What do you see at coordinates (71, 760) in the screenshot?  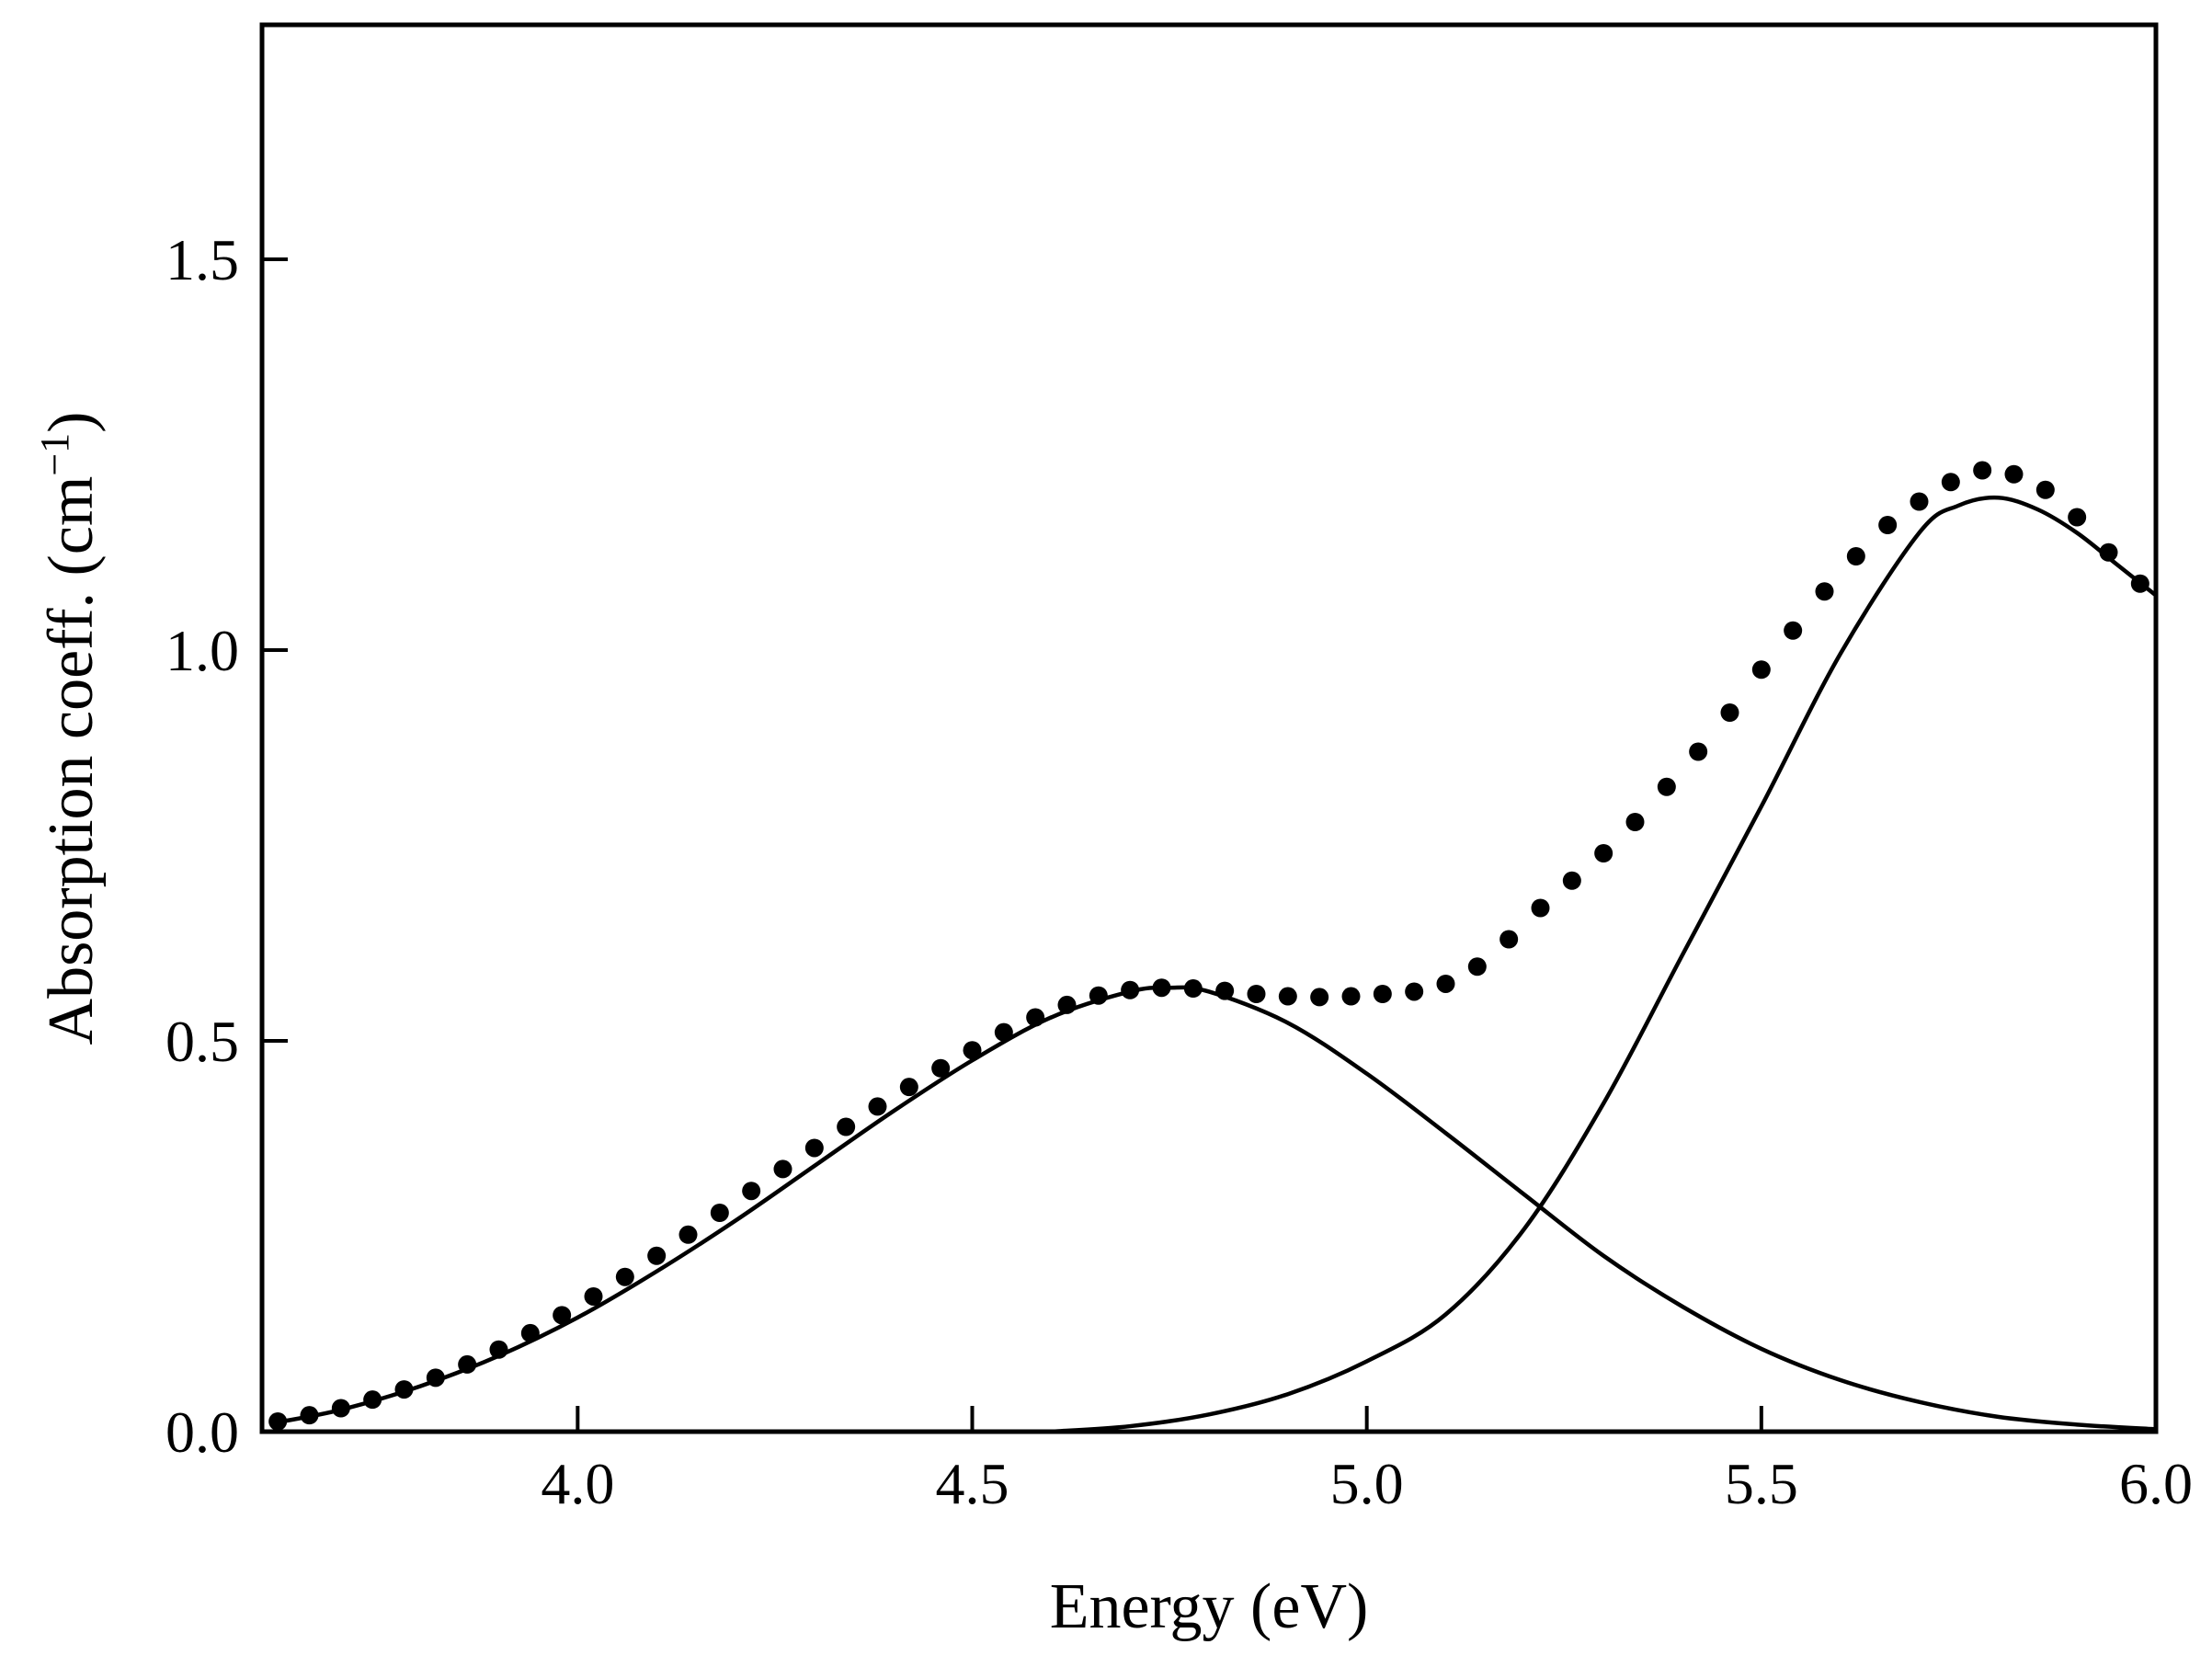 I see `y-axis-label-main: Absorption coeff. (cm` at bounding box center [71, 760].